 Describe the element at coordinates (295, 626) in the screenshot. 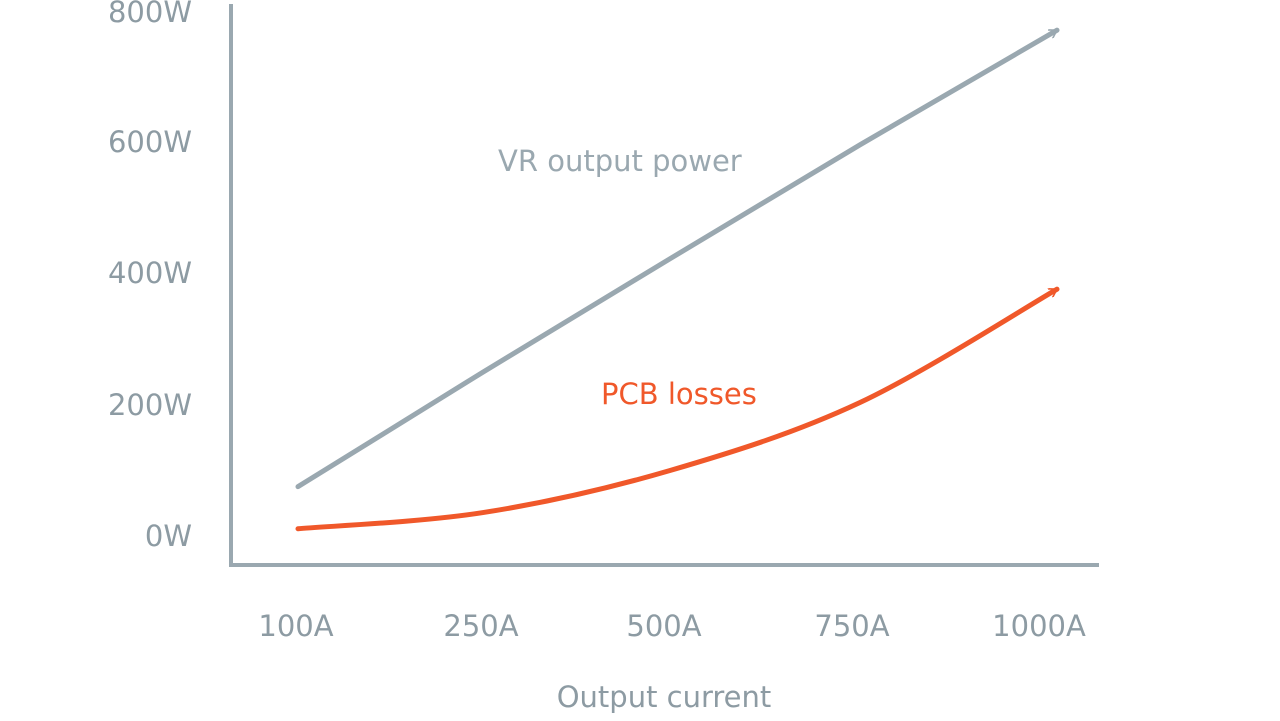

I see `x-tick-label: 100A` at that location.